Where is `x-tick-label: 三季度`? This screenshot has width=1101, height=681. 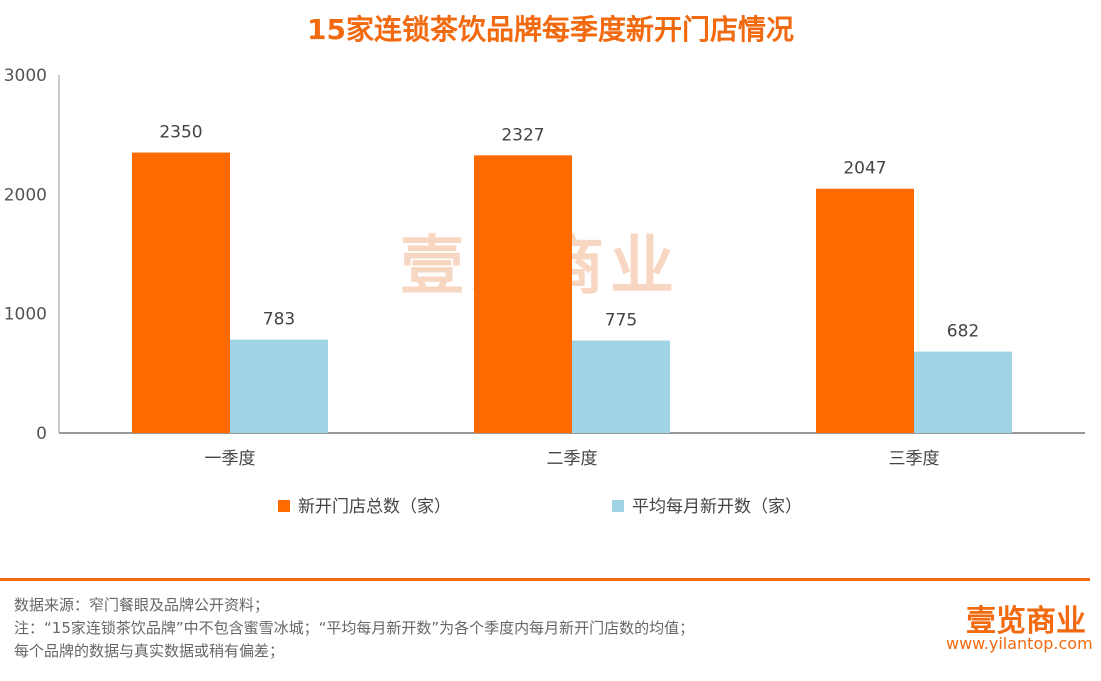 x-tick-label: 三季度 is located at coordinates (914, 459).